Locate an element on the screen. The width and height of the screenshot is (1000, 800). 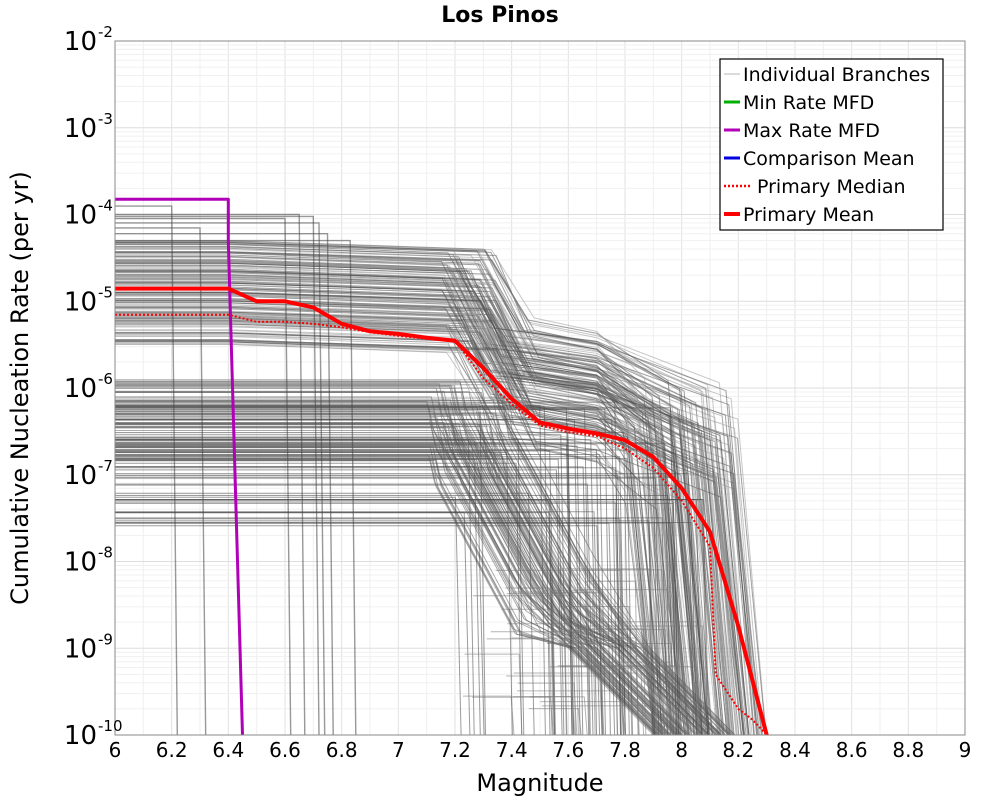
x-tick-label: 6 is located at coordinates (115, 750).